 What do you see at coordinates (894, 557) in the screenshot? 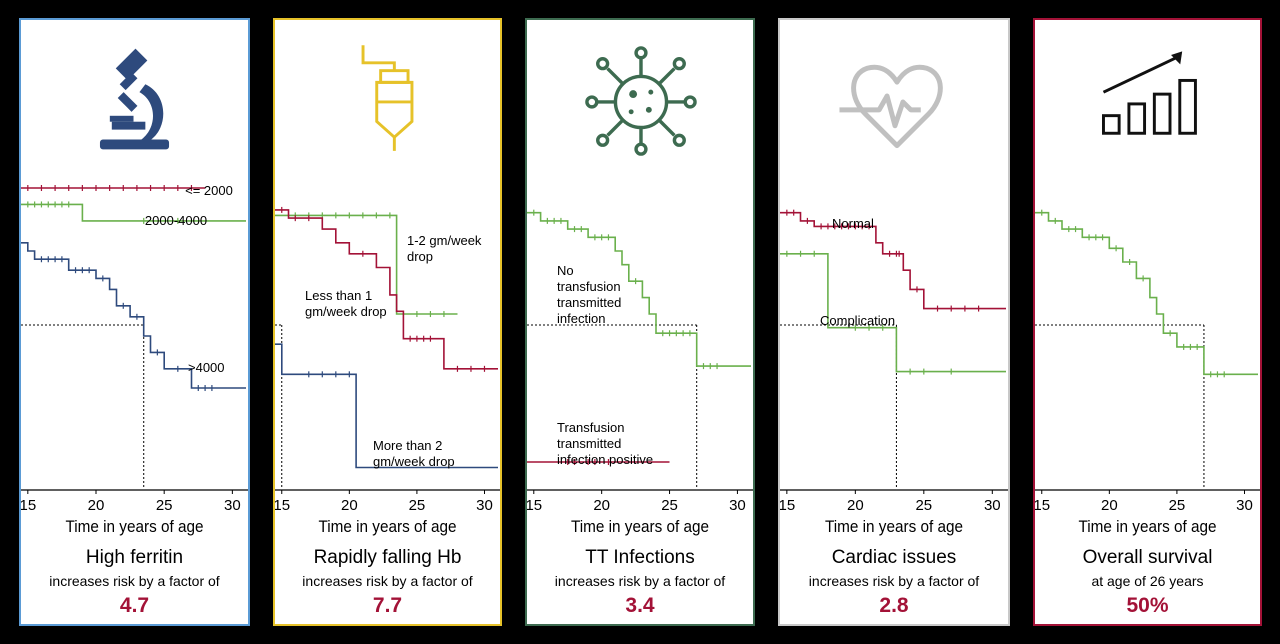
I see `panel-title: Cardiac issues` at bounding box center [894, 557].